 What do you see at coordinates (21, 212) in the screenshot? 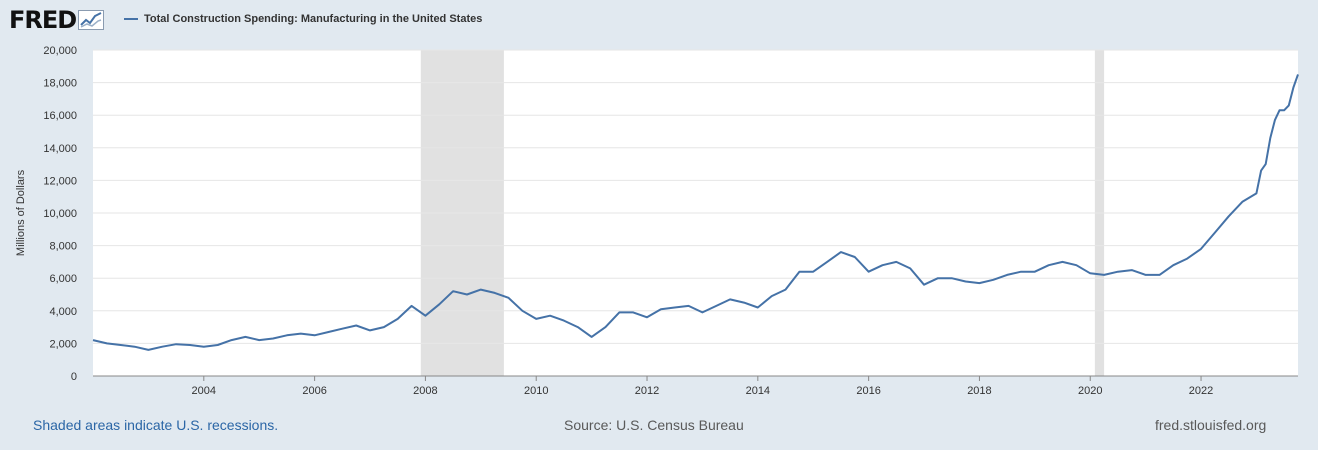
I see `y-axis-label: Millions of Dollars` at bounding box center [21, 212].